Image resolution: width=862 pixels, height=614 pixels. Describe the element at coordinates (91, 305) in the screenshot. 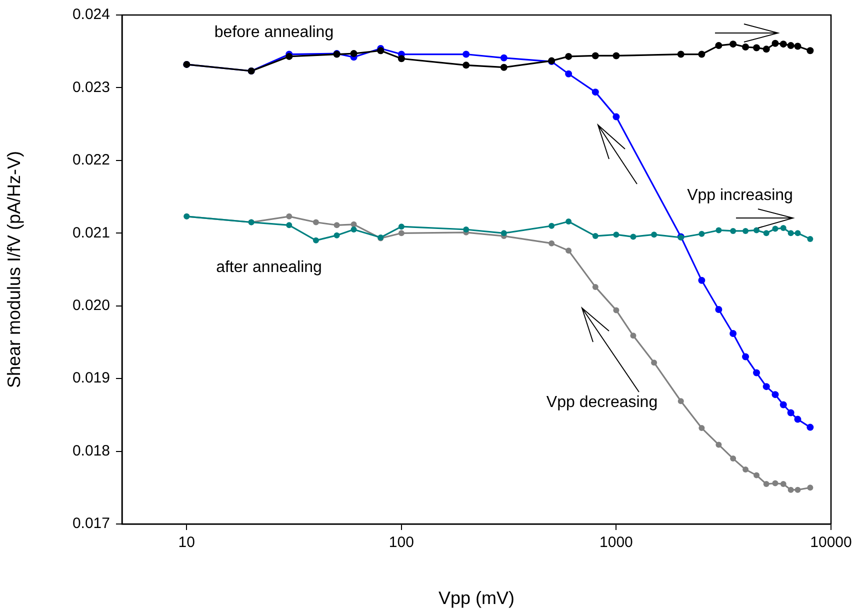

I see `y-tick-label: 0.020` at that location.